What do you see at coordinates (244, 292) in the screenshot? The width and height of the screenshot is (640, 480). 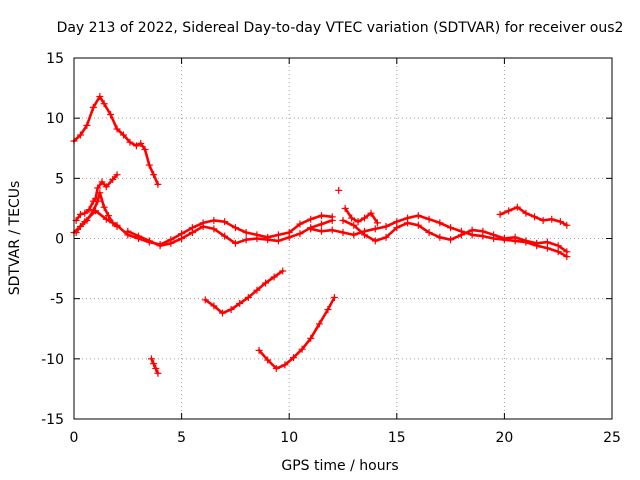 I see `series-minus-6-arc` at bounding box center [244, 292].